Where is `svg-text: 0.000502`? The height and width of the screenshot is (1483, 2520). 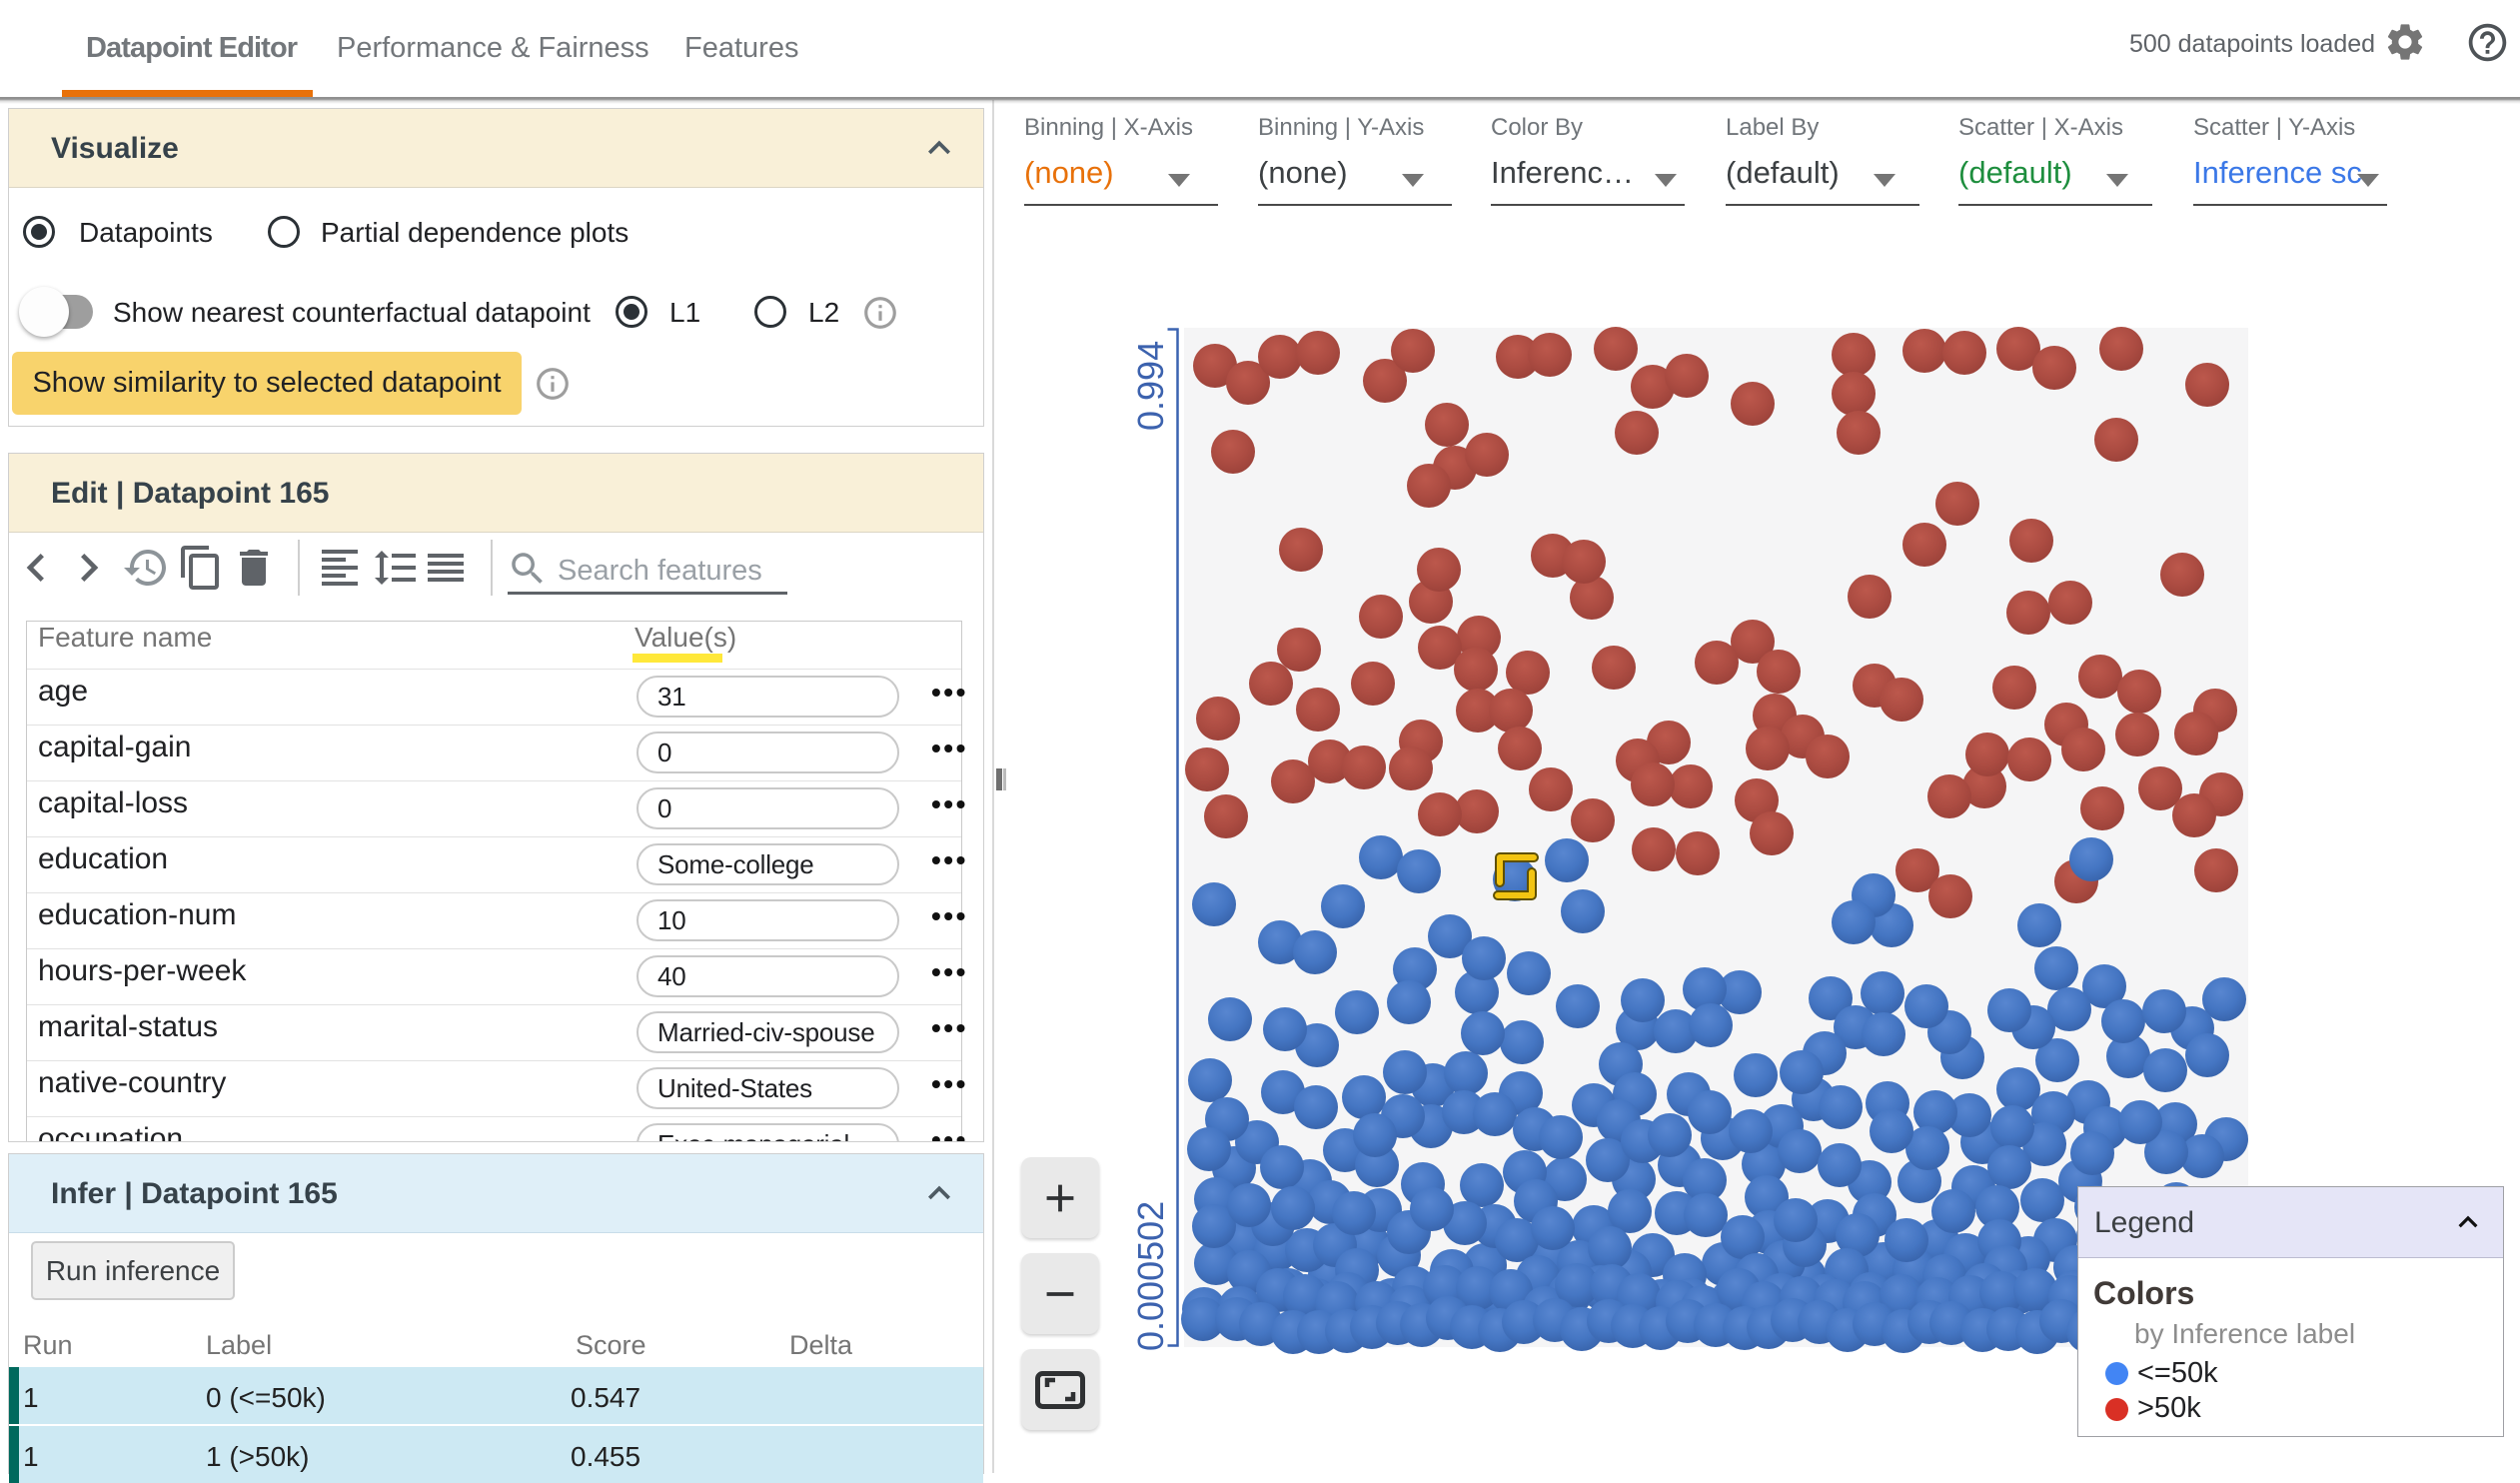
svg-text: 0.000502 is located at coordinates (1150, 1276).